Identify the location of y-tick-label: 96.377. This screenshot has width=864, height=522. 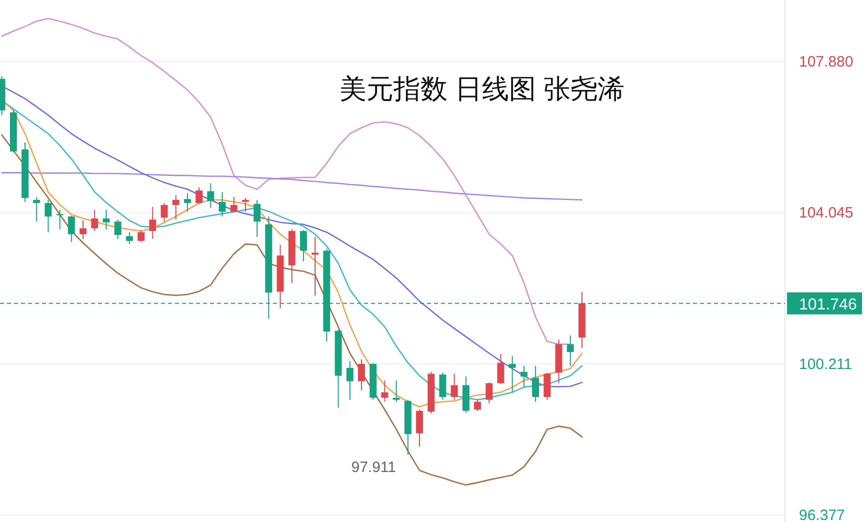
(822, 514).